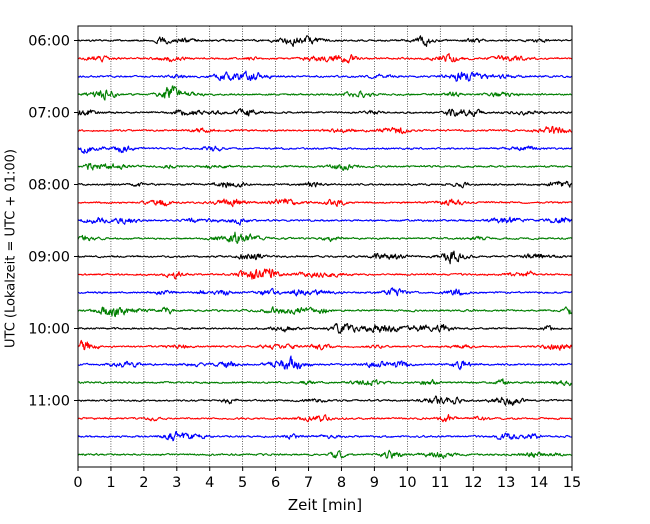 The image size is (650, 524). What do you see at coordinates (176, 483) in the screenshot?
I see `x-tick-label-3: 3` at bounding box center [176, 483].